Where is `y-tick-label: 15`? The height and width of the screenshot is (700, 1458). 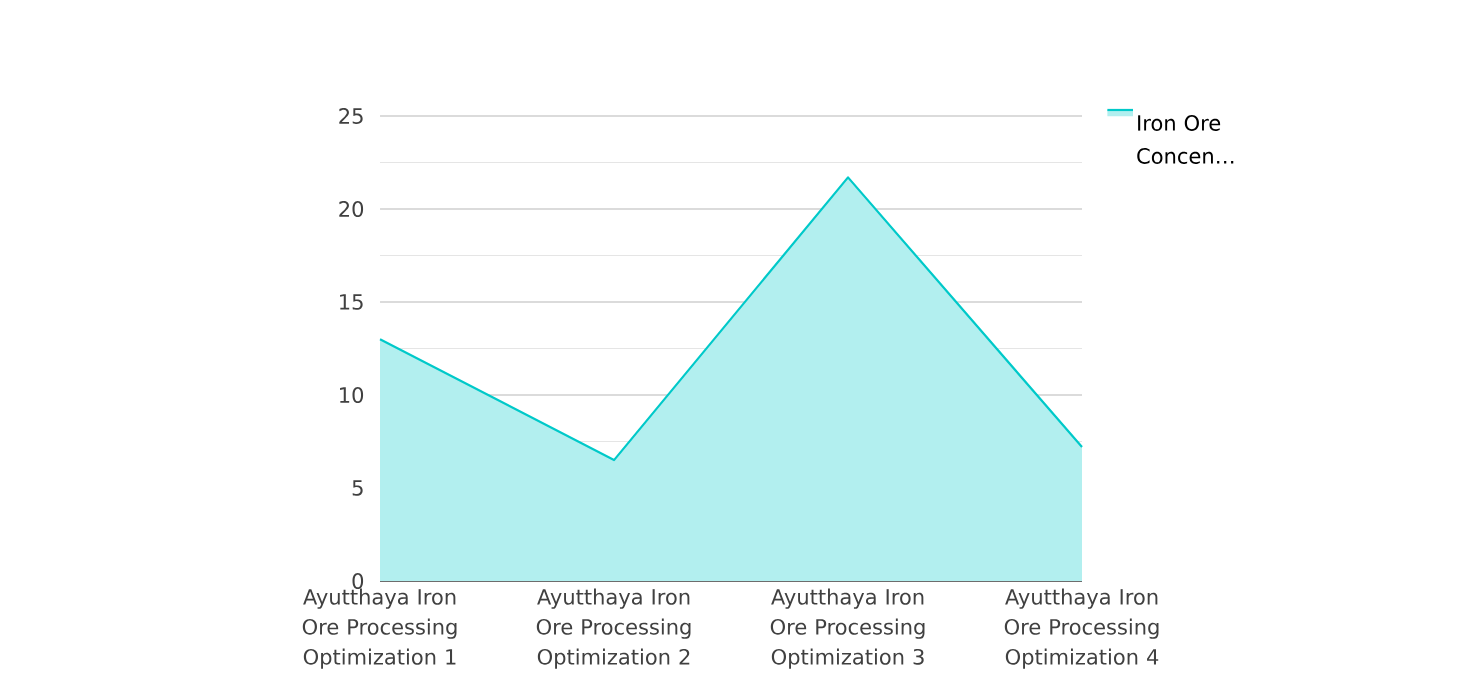
y-tick-label: 15 is located at coordinates (351, 302).